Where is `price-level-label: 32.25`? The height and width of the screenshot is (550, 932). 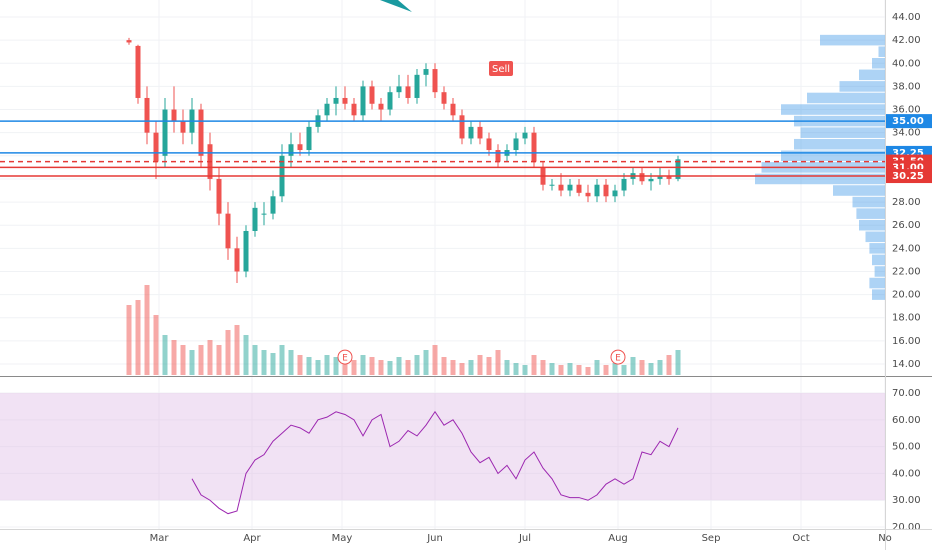
price-level-label: 32.25 is located at coordinates (908, 153).